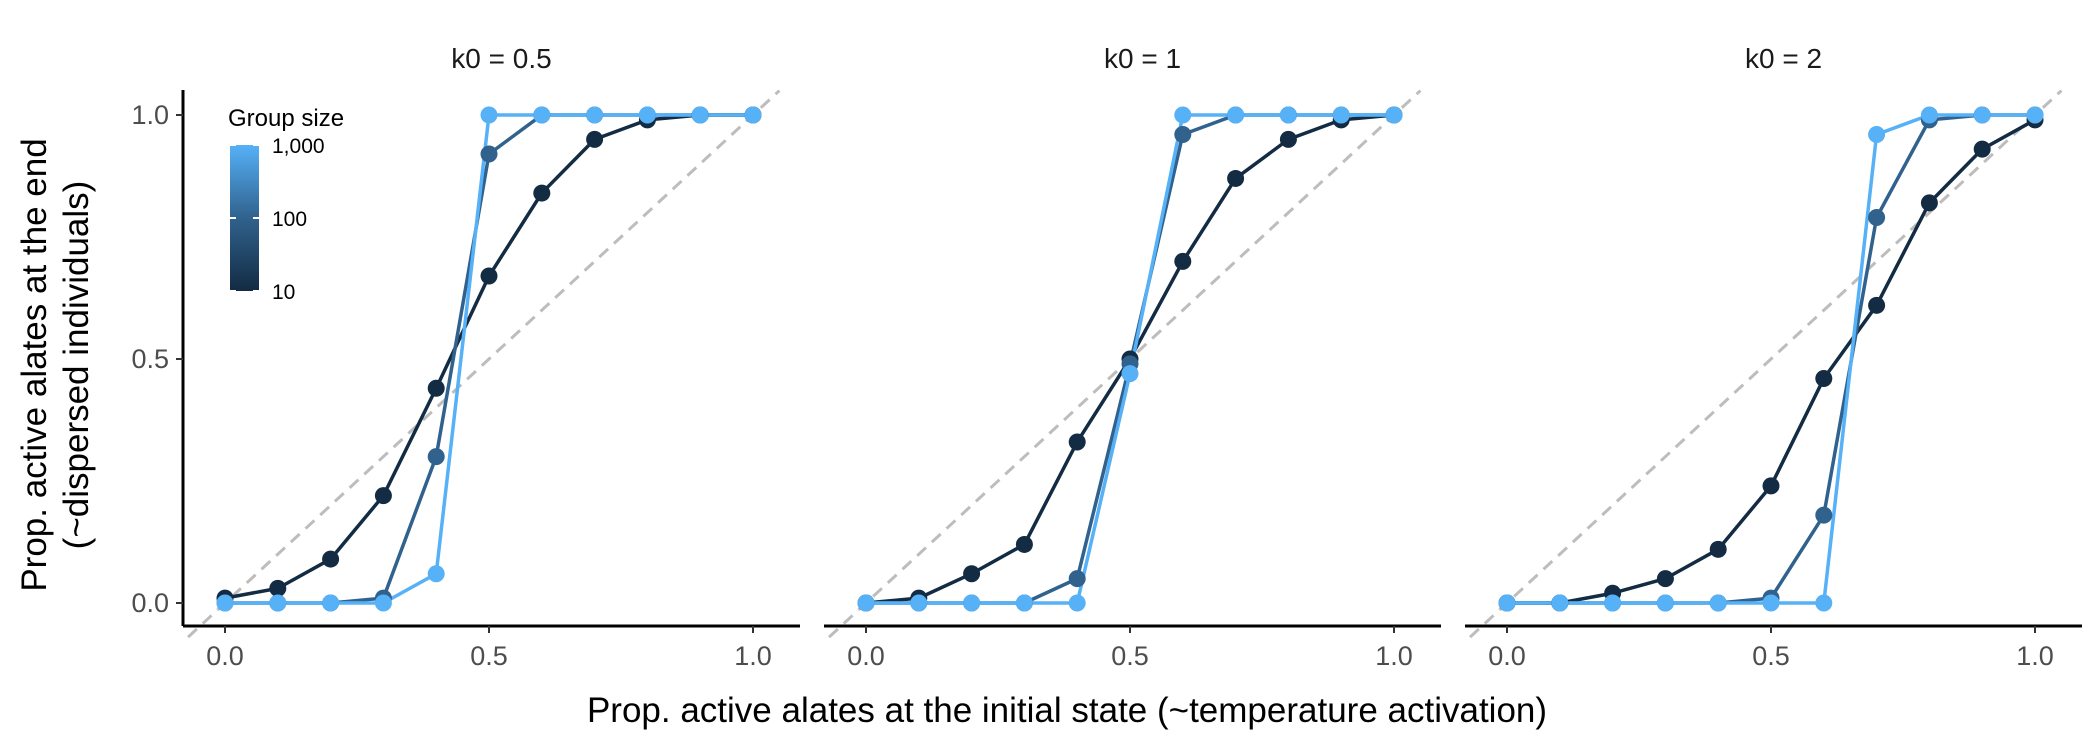 The height and width of the screenshot is (755, 2100). Describe the element at coordinates (150, 115) in the screenshot. I see `y-tick-label: 1.0` at that location.